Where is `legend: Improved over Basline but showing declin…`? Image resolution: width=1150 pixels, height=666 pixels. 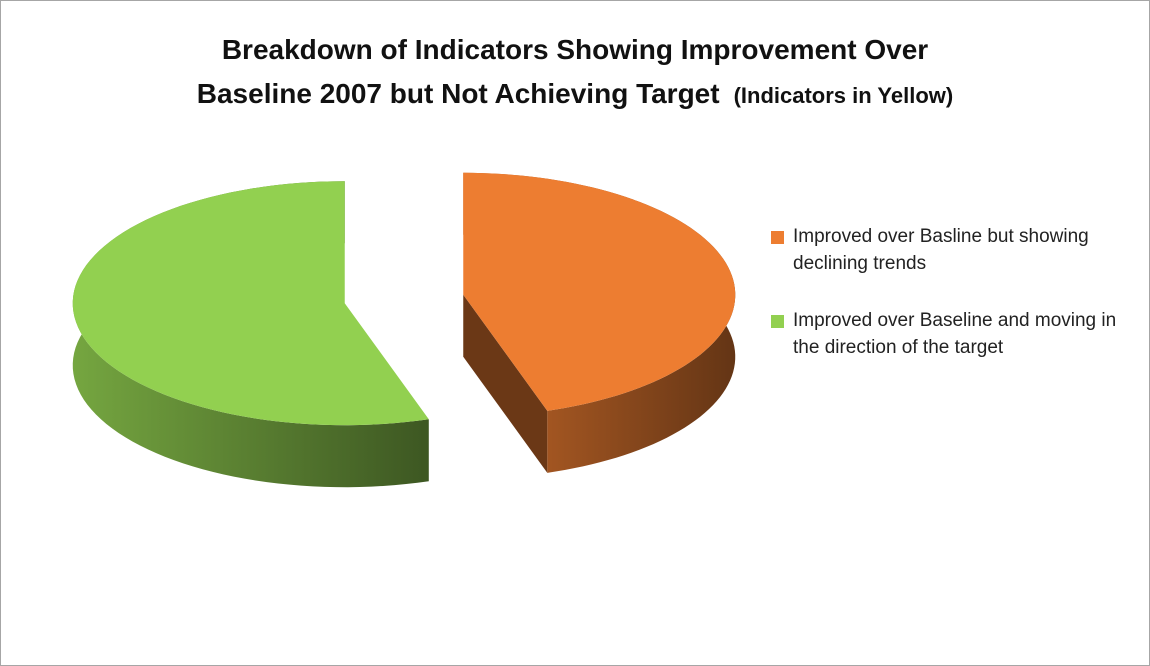
legend: Improved over Basline but showing declin… is located at coordinates (949, 307).